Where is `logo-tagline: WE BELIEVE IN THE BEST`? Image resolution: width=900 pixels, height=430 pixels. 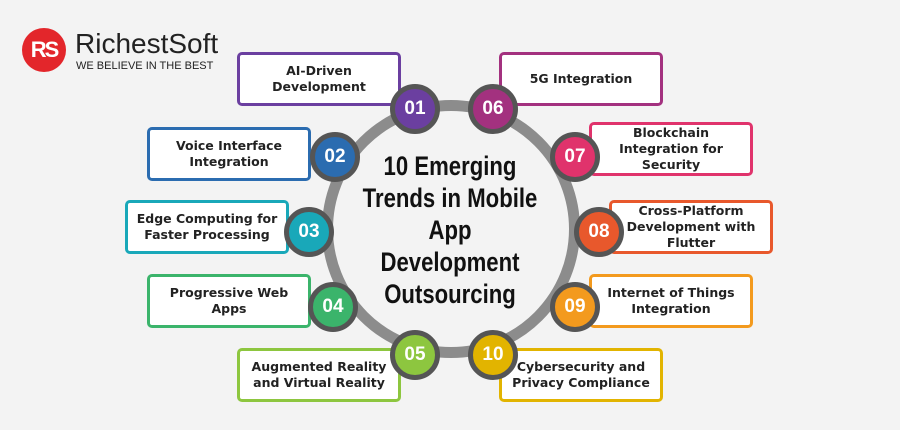 logo-tagline: WE BELIEVE IN THE BEST is located at coordinates (145, 66).